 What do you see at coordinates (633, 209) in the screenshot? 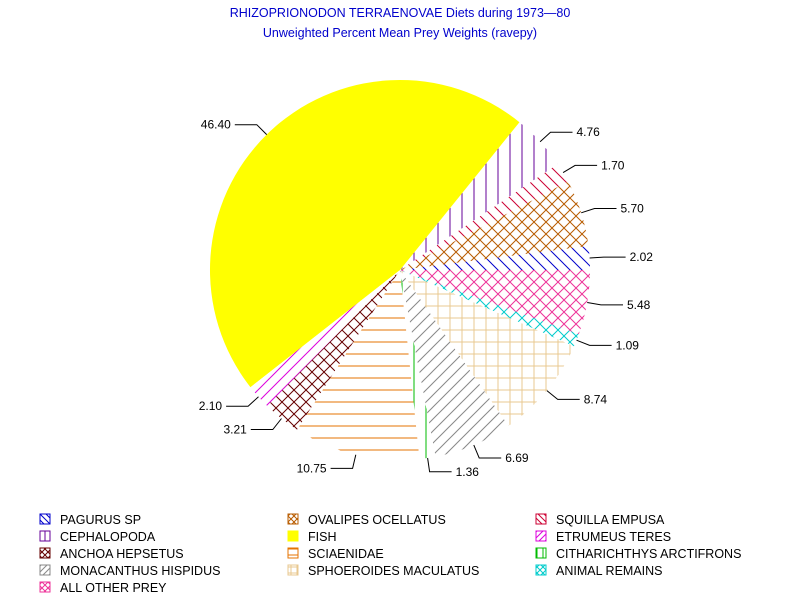
I see `slice-value-label: 5.70` at bounding box center [633, 209].